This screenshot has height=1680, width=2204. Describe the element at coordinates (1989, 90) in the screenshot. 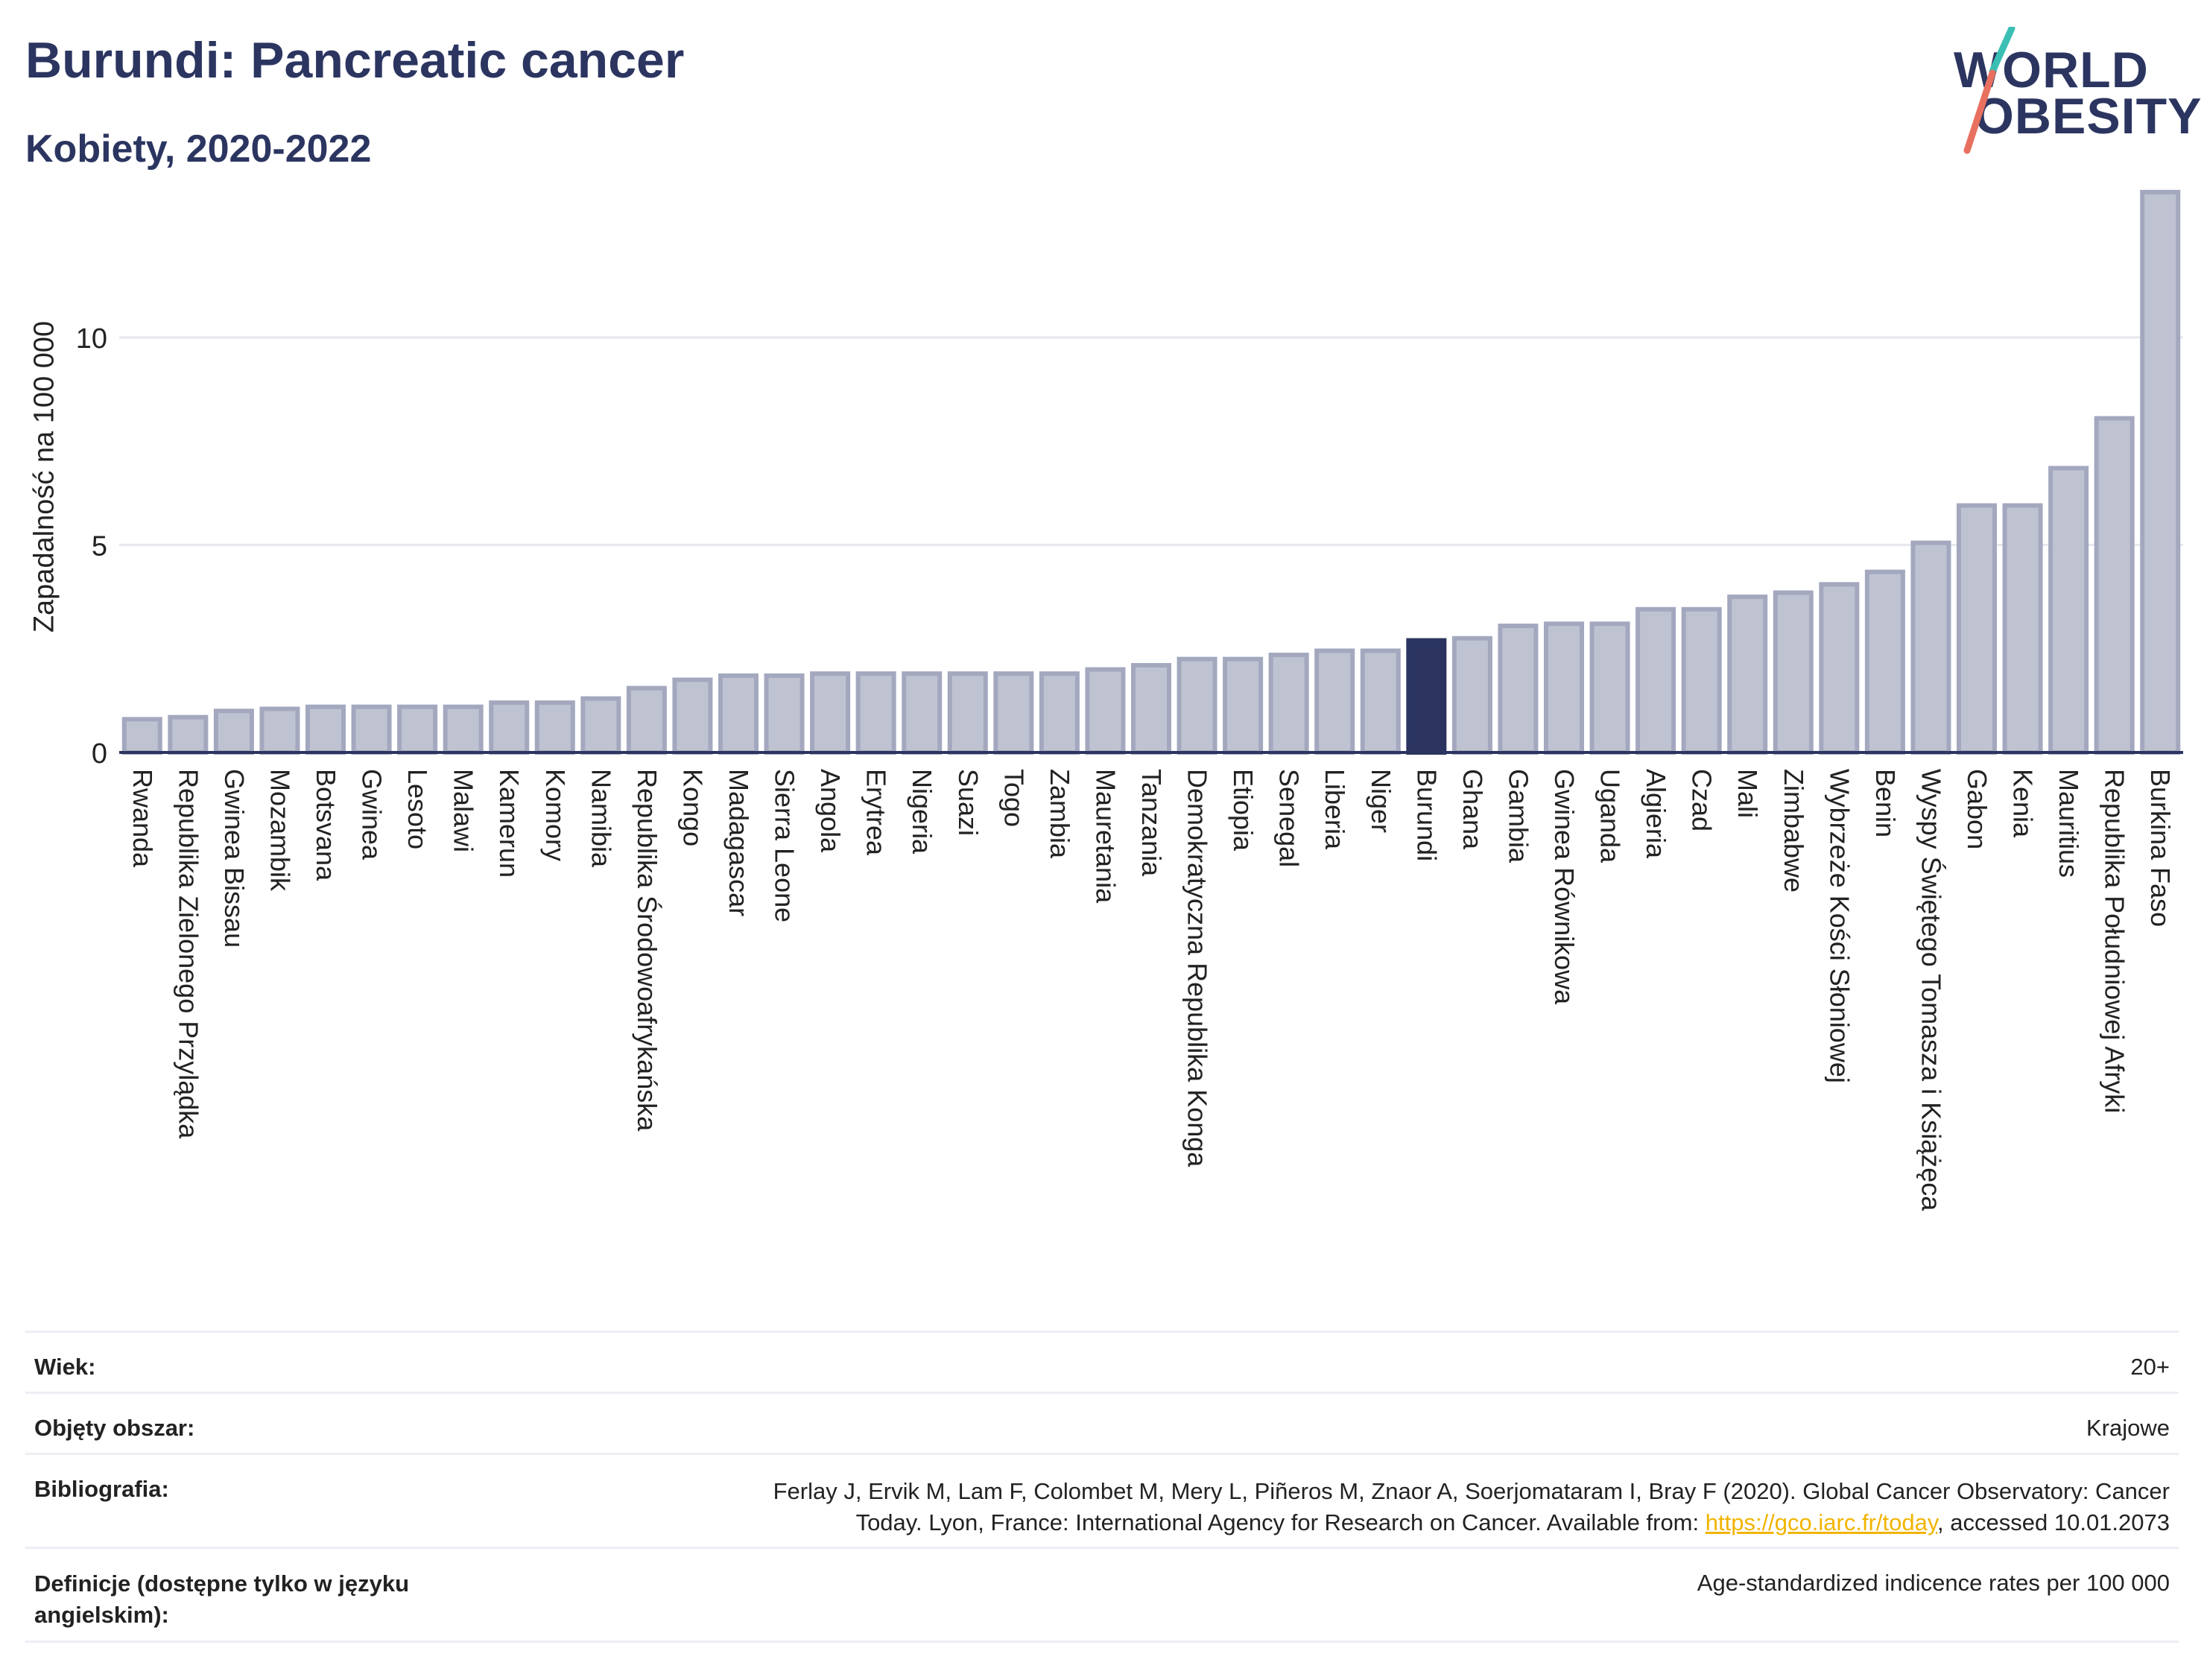

I see `logo-slash-icon` at that location.